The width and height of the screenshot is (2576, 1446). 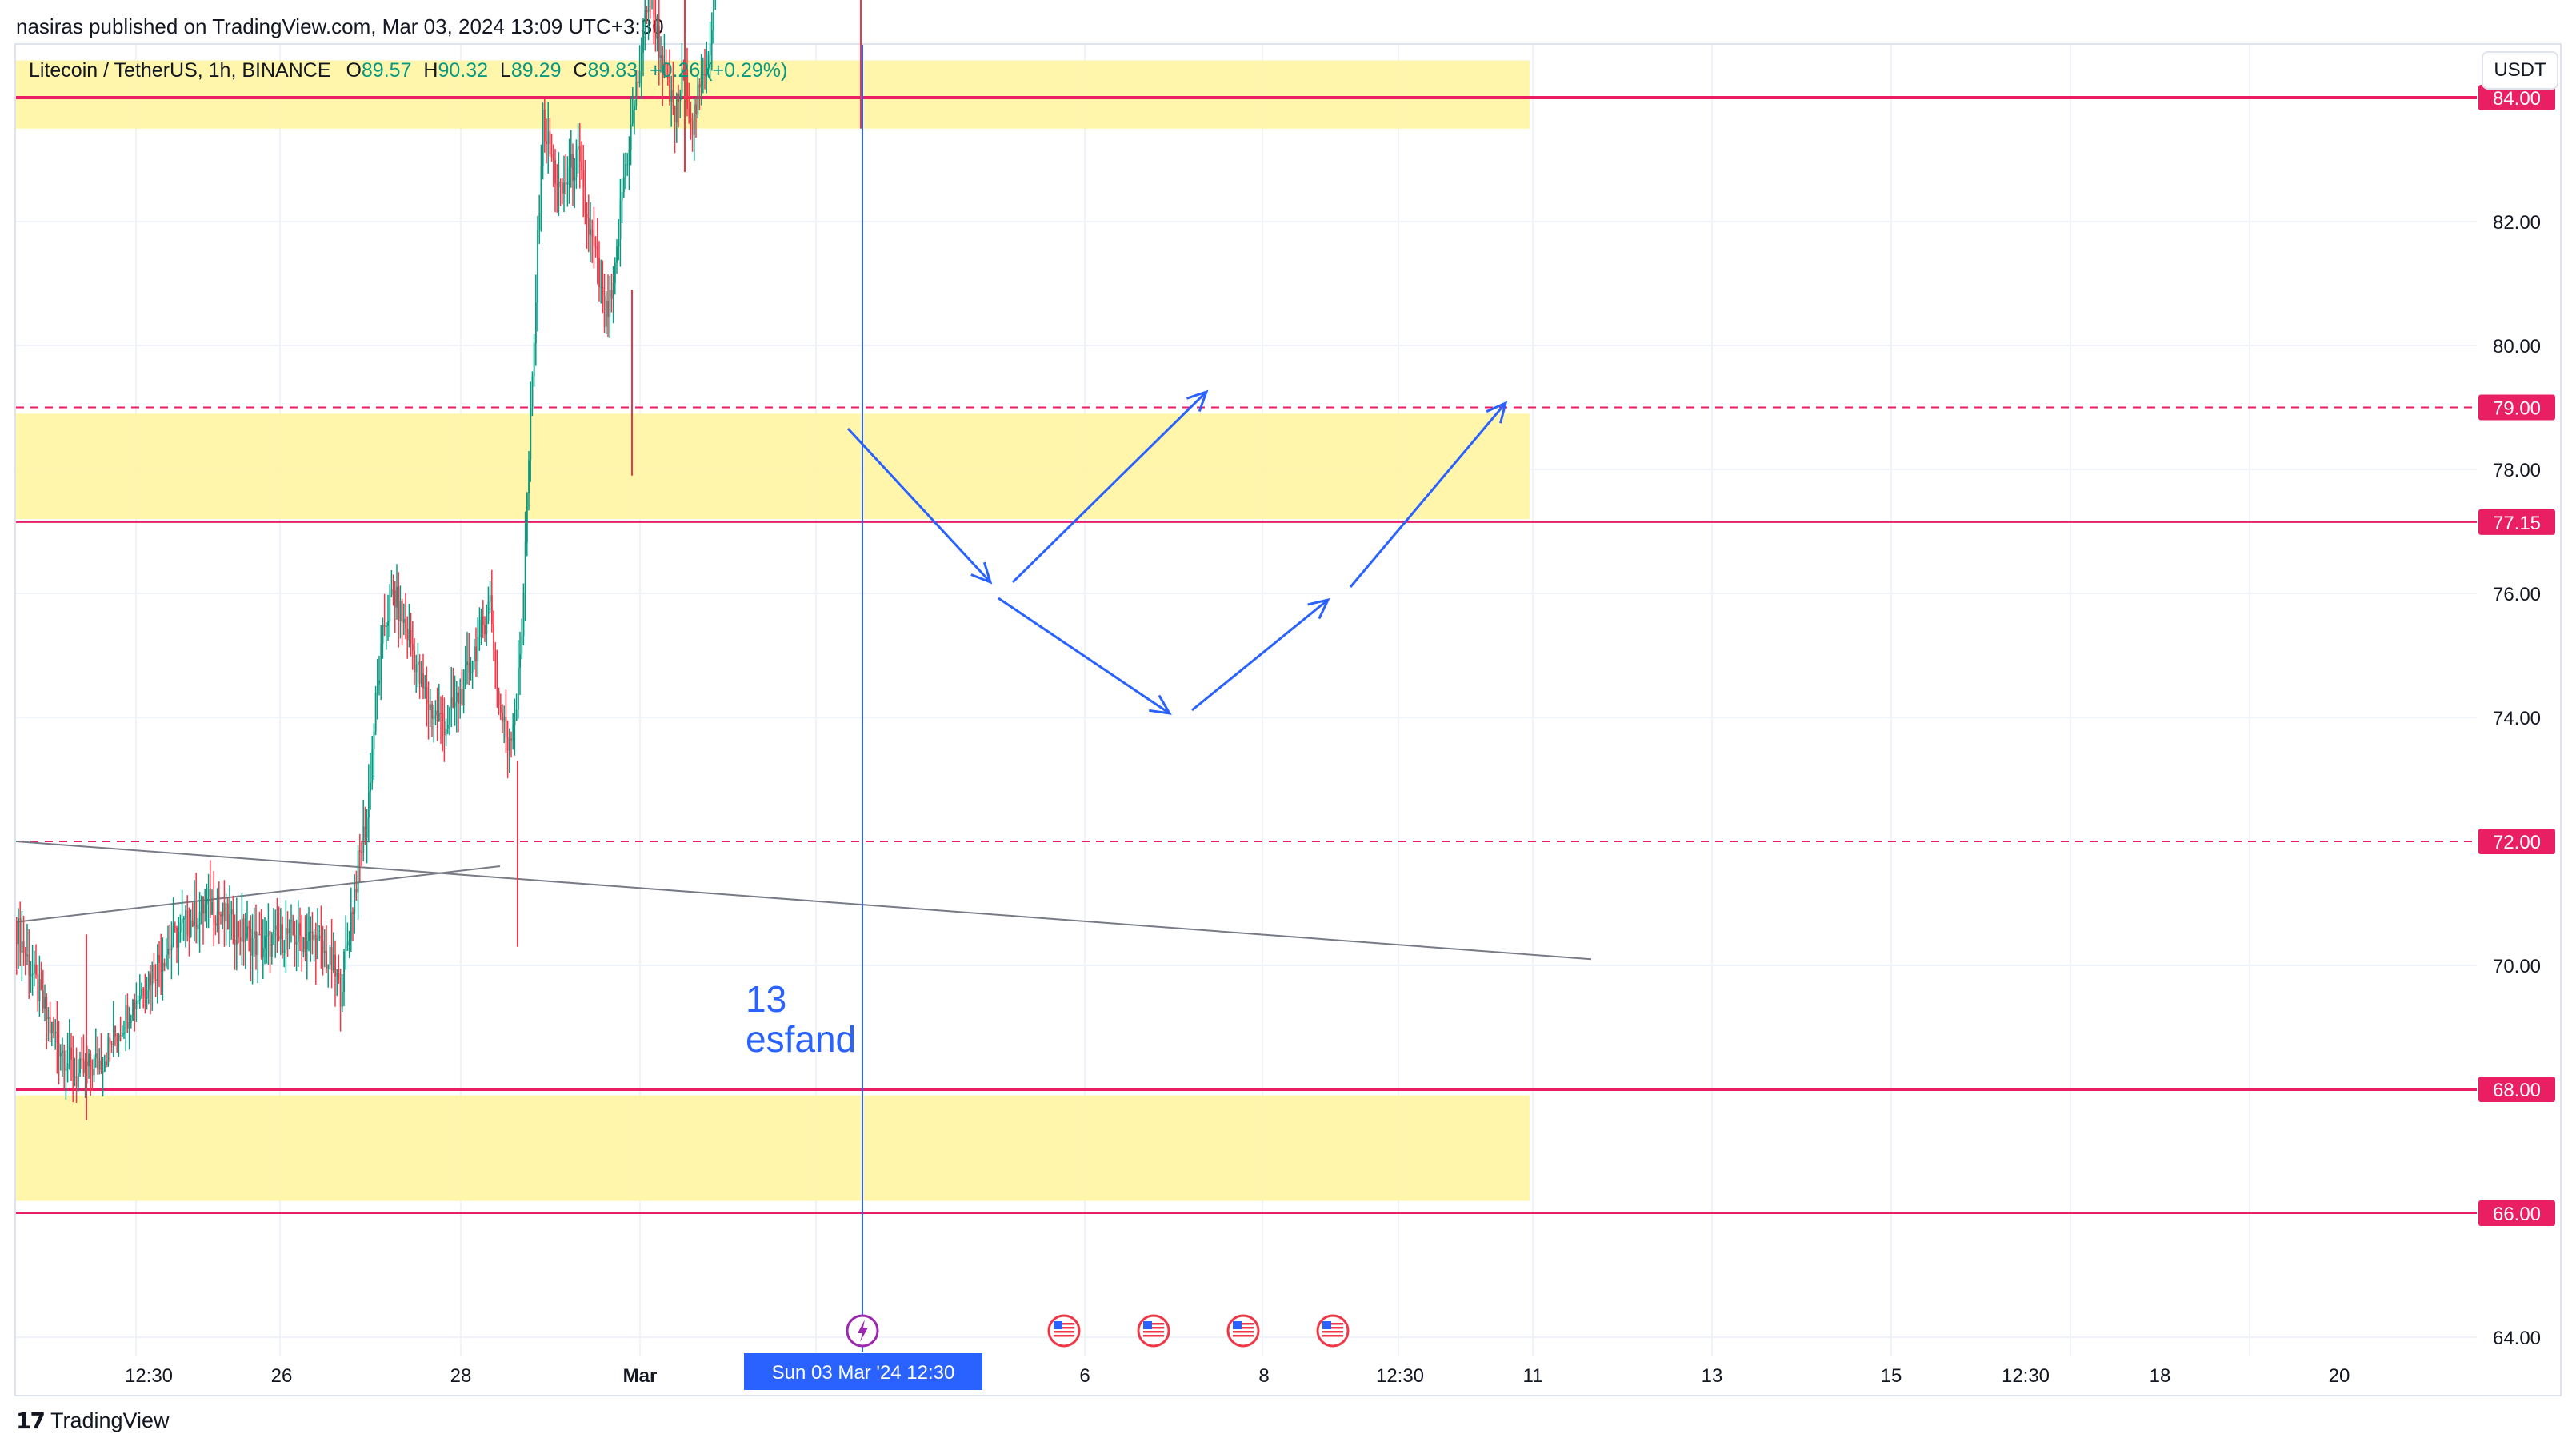 What do you see at coordinates (2517, 409) in the screenshot?
I see `level-price-tag-text: 79.00` at bounding box center [2517, 409].